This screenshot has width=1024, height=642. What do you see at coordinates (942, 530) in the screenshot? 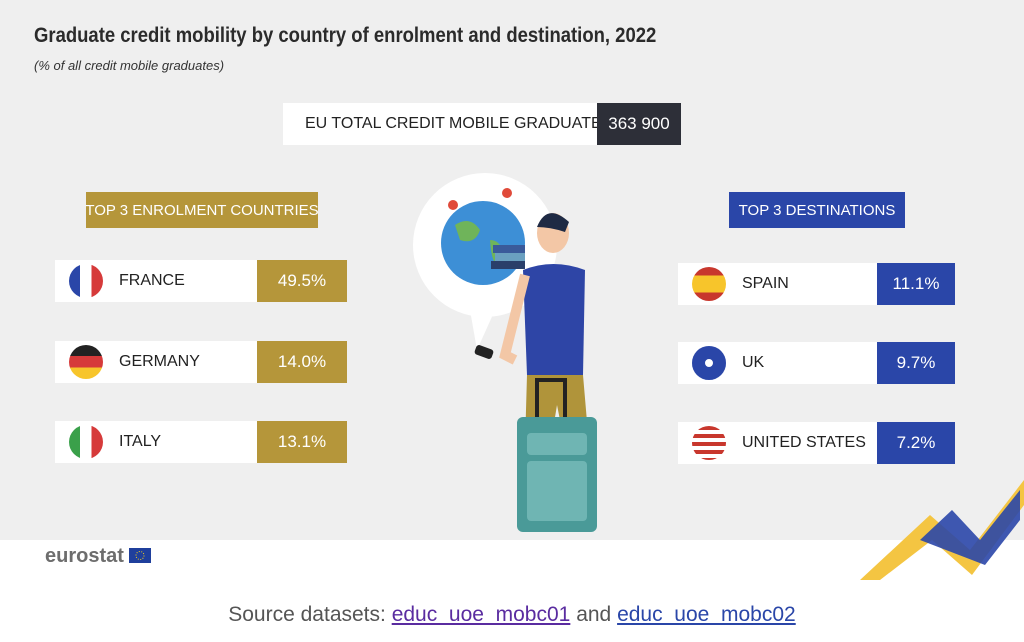
I see `decoration` at bounding box center [942, 530].